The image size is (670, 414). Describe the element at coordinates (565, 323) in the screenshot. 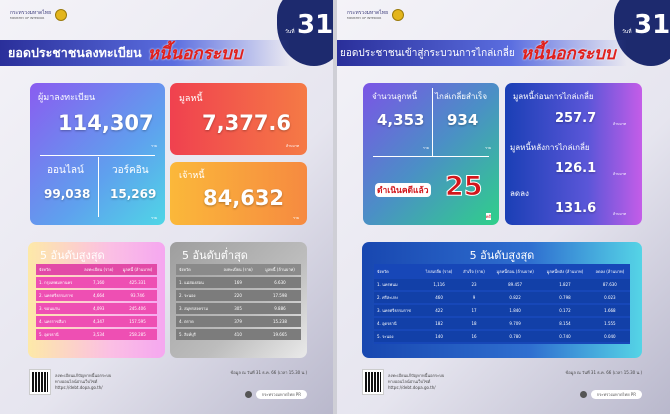

I see `table-cell: 8.154` at that location.